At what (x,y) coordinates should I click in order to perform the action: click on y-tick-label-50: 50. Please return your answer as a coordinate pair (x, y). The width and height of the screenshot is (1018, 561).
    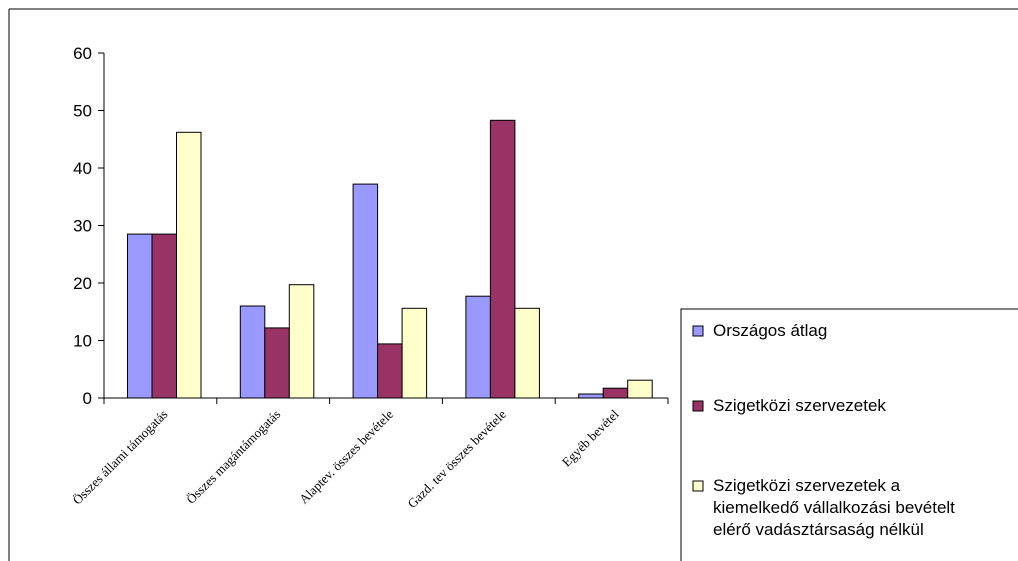
    Looking at the image, I should click on (82, 111).